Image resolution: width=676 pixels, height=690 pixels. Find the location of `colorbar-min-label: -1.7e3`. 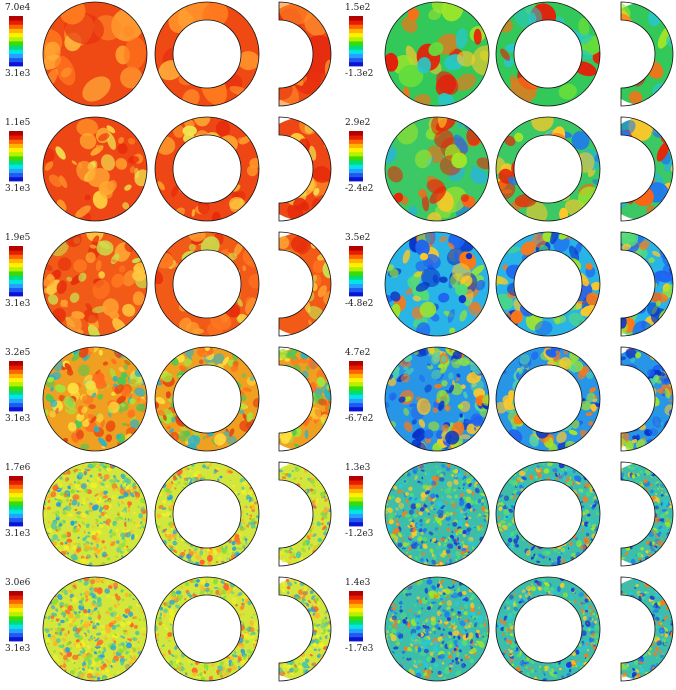

colorbar-min-label: -1.7e3 is located at coordinates (359, 649).